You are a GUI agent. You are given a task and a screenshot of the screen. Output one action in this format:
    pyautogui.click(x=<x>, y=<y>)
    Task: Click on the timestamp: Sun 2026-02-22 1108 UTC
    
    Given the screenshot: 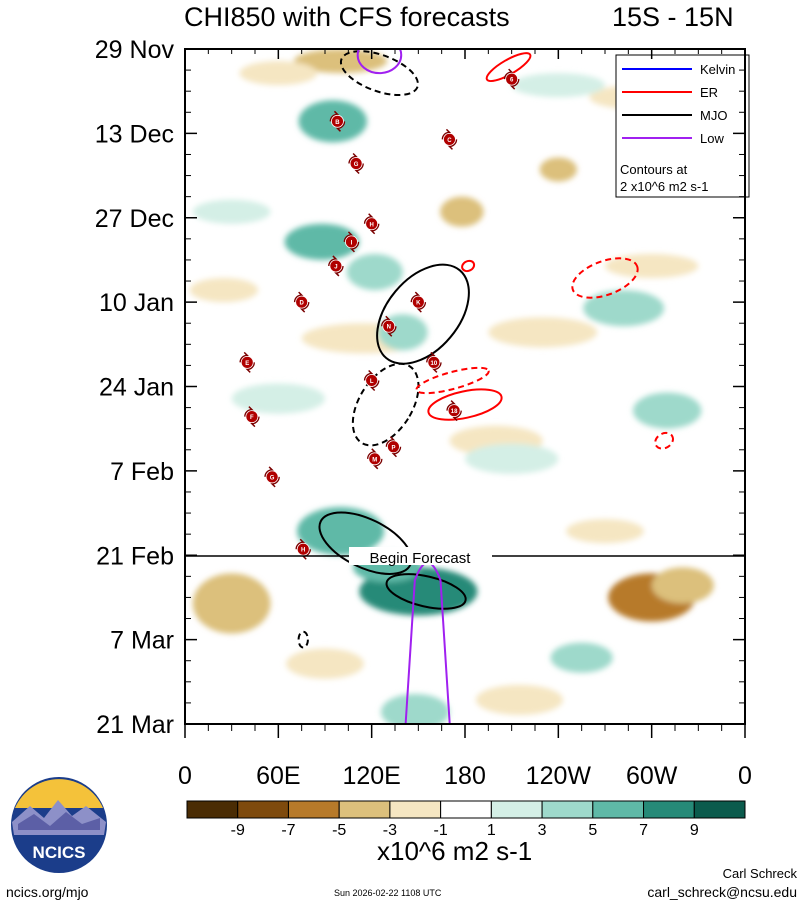 What is the action you would take?
    pyautogui.click(x=388, y=893)
    